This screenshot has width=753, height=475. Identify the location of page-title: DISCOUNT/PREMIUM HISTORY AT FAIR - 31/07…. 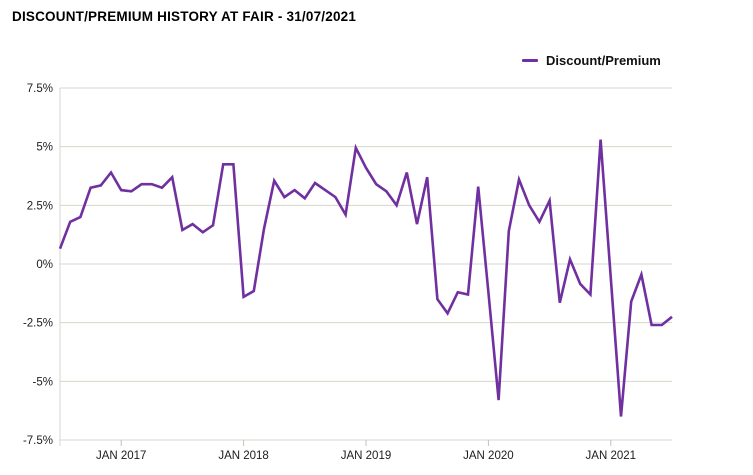
(184, 16).